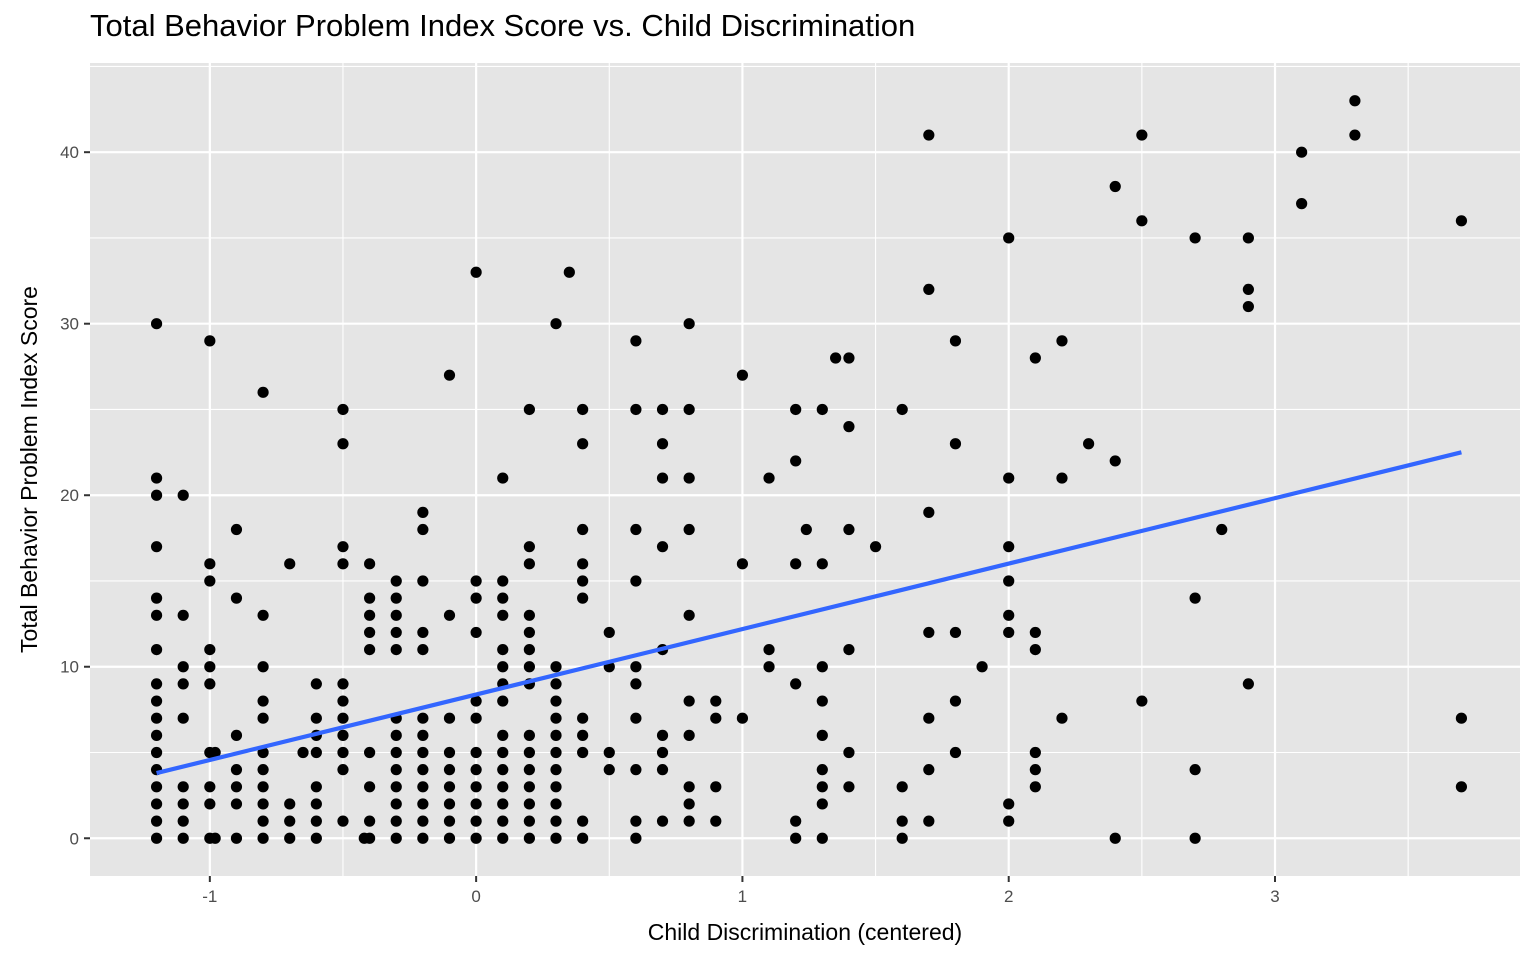 The width and height of the screenshot is (1536, 960). What do you see at coordinates (1274, 896) in the screenshot?
I see `x-tick-label: 3` at bounding box center [1274, 896].